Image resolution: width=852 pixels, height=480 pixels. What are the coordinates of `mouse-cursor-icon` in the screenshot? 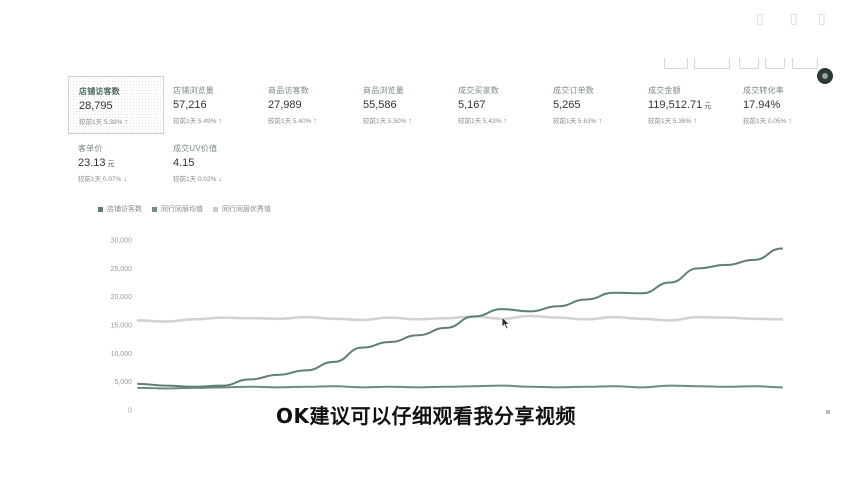 It's located at (506, 323).